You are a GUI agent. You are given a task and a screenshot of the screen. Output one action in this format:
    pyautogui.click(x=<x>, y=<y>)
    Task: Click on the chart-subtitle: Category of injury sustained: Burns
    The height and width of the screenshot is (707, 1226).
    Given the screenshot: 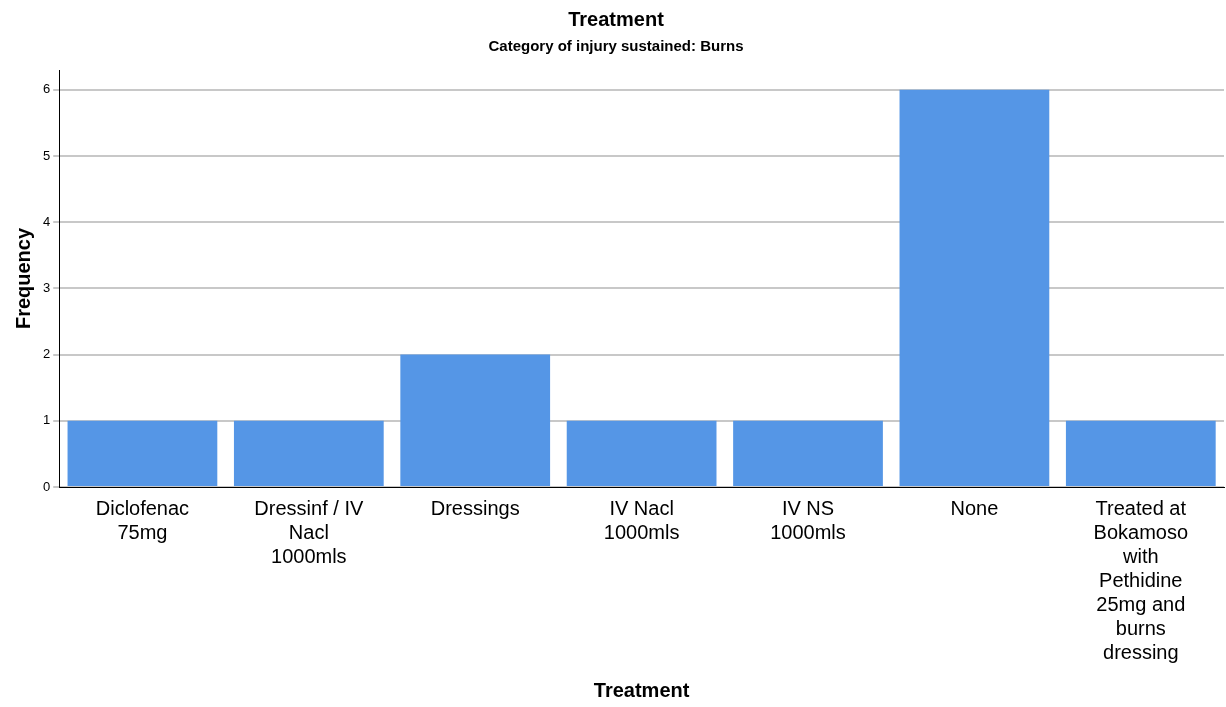 What is the action you would take?
    pyautogui.click(x=616, y=46)
    